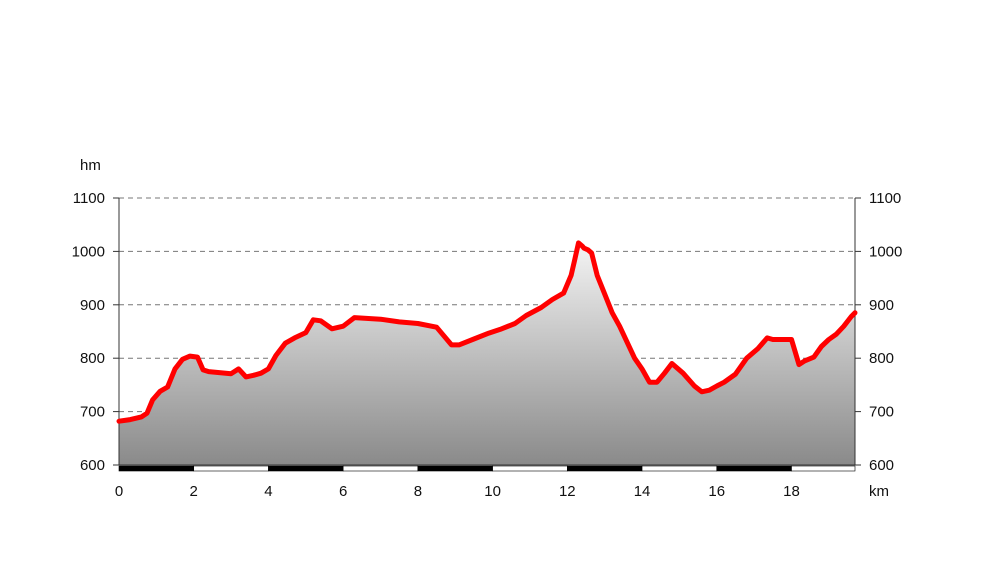  I want to click on x-tick-label-6: 6, so click(343, 491).